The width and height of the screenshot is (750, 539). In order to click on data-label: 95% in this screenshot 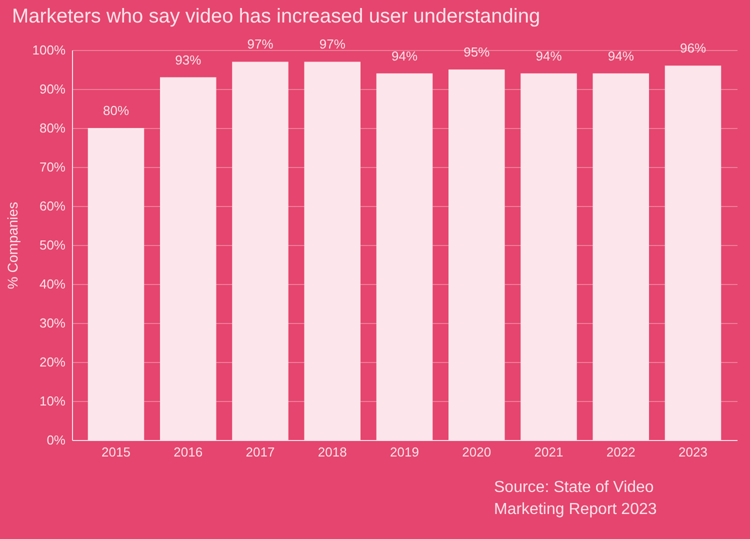, I will do `click(477, 52)`.